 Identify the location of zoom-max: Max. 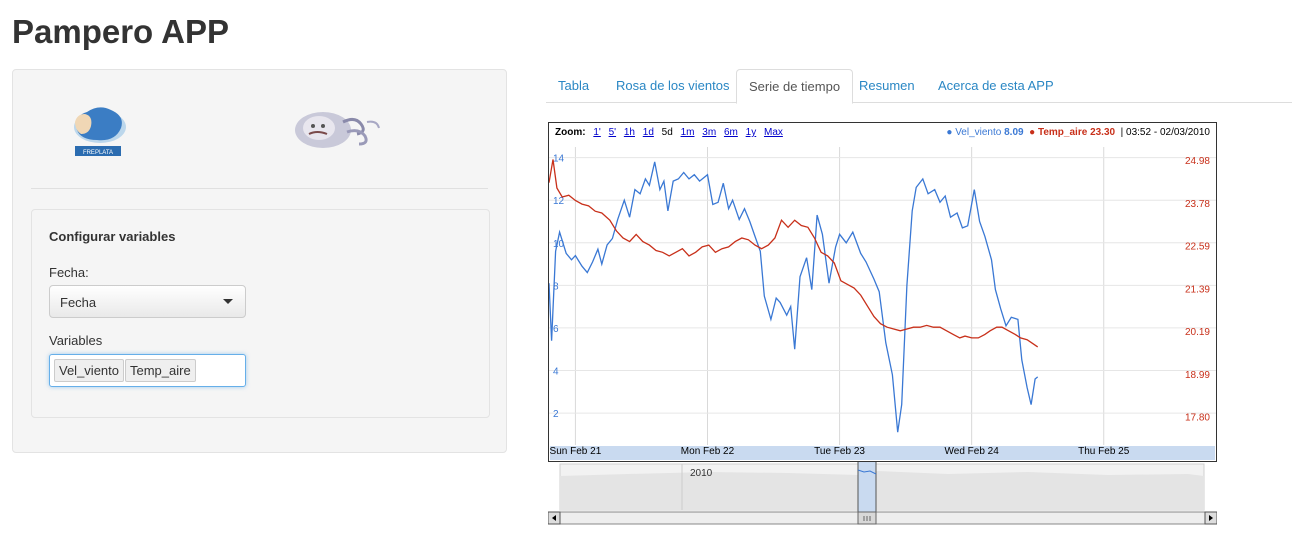
(773, 132).